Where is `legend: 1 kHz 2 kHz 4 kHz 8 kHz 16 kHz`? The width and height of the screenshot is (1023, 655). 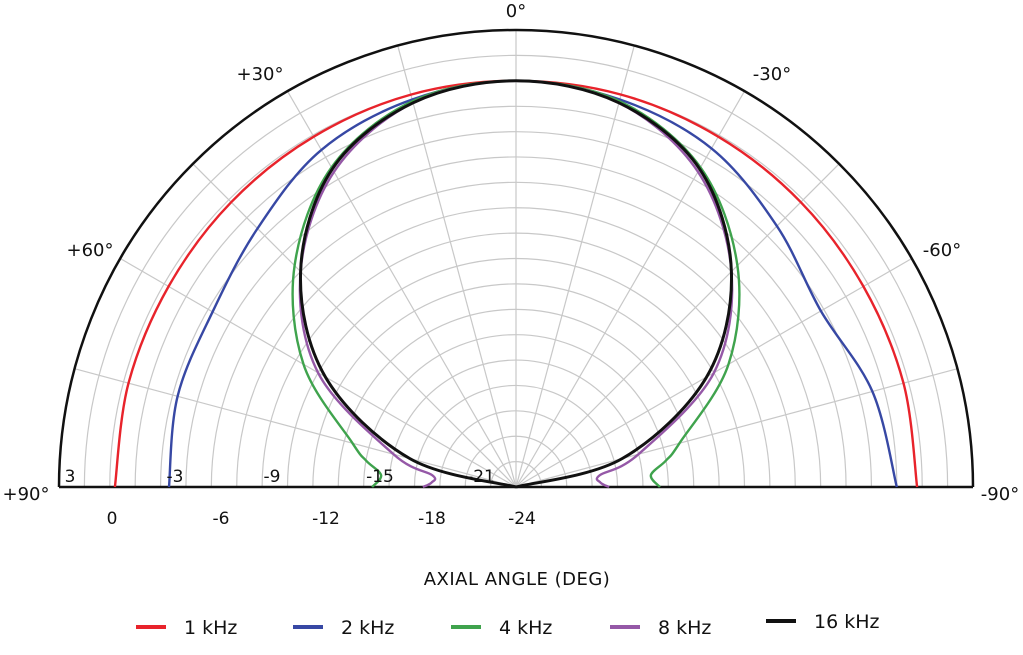 legend: 1 kHz 2 kHz 4 kHz 8 kHz 16 kHz is located at coordinates (508, 625).